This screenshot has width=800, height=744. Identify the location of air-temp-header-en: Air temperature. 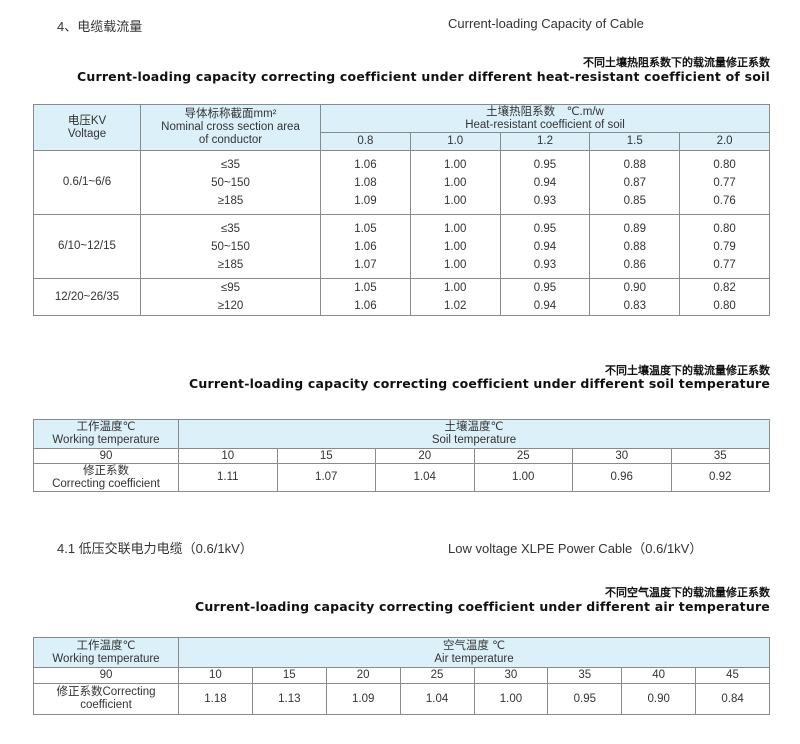
(474, 658).